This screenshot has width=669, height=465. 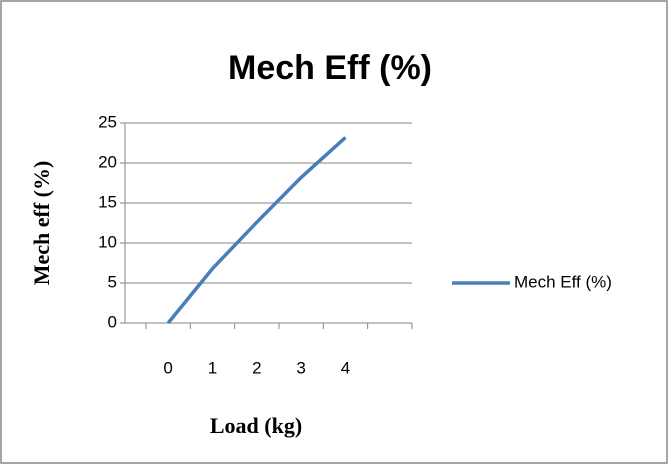 What do you see at coordinates (107, 121) in the screenshot?
I see `y-tick-label: 25` at bounding box center [107, 121].